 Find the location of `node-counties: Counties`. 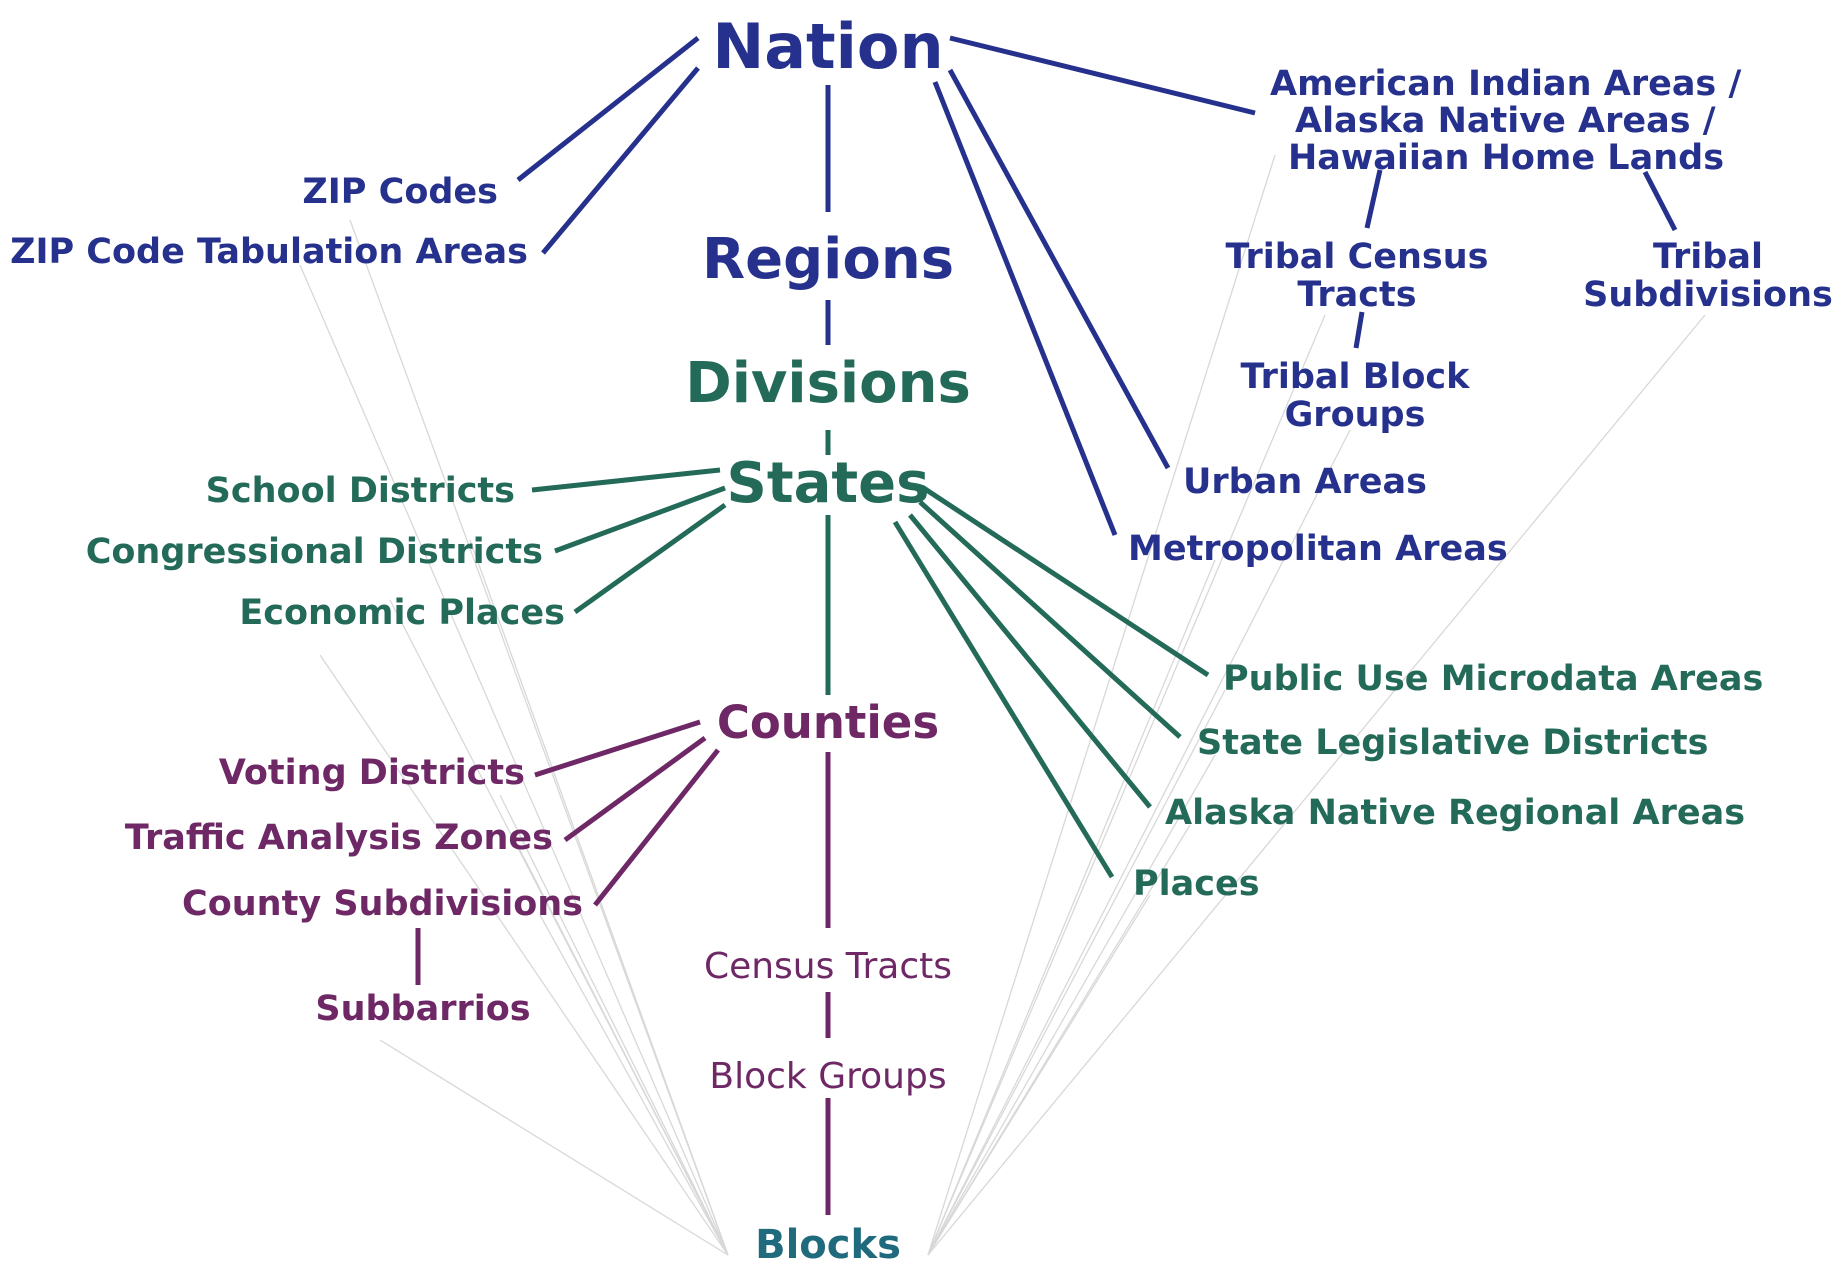

node-counties: Counties is located at coordinates (828, 722).